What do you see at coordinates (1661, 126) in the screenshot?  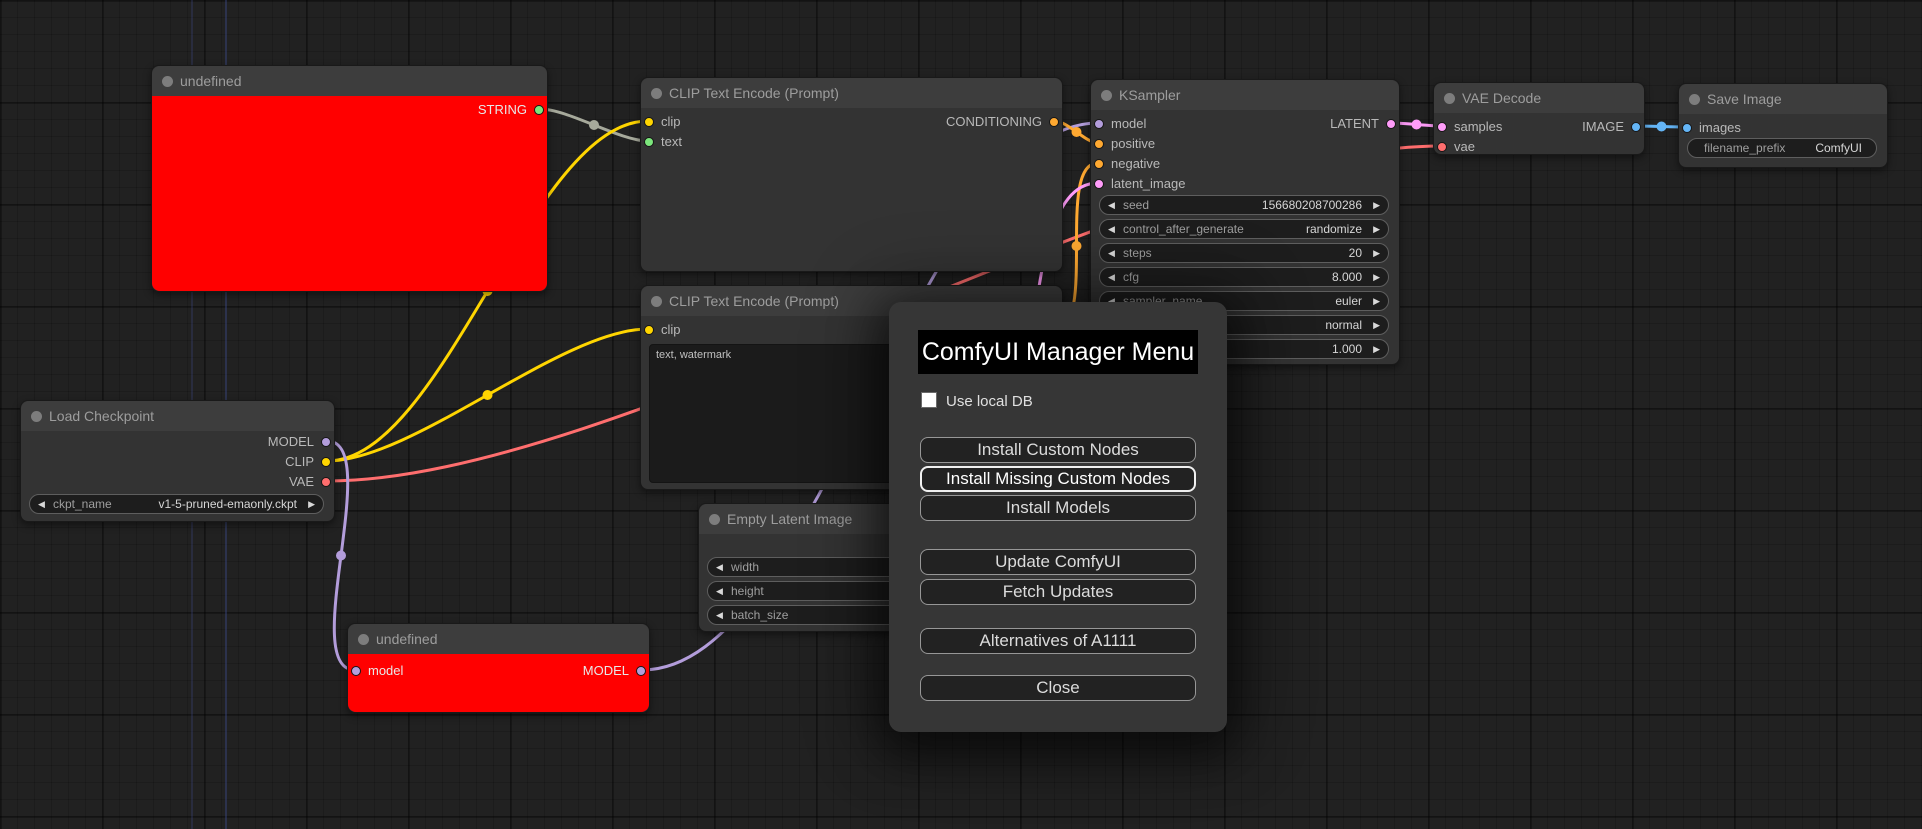 I see `link-center-dot-image-to-images` at bounding box center [1661, 126].